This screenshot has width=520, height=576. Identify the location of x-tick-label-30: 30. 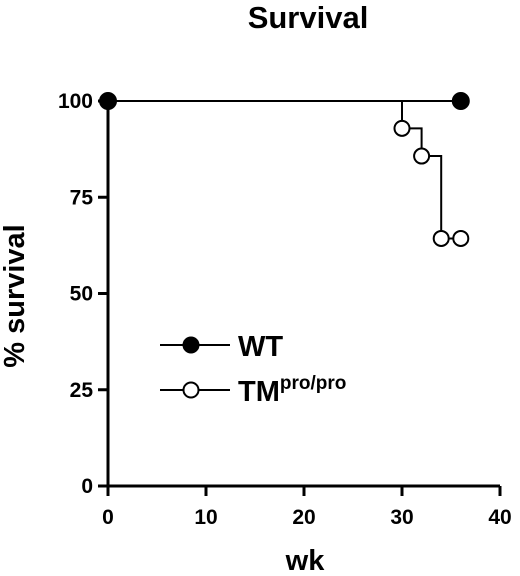
(401, 517).